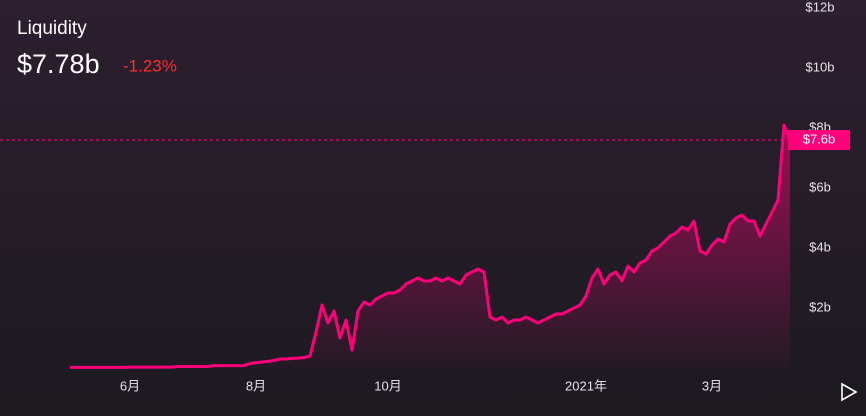  What do you see at coordinates (58, 64) in the screenshot?
I see `headline-value: $7.78b` at bounding box center [58, 64].